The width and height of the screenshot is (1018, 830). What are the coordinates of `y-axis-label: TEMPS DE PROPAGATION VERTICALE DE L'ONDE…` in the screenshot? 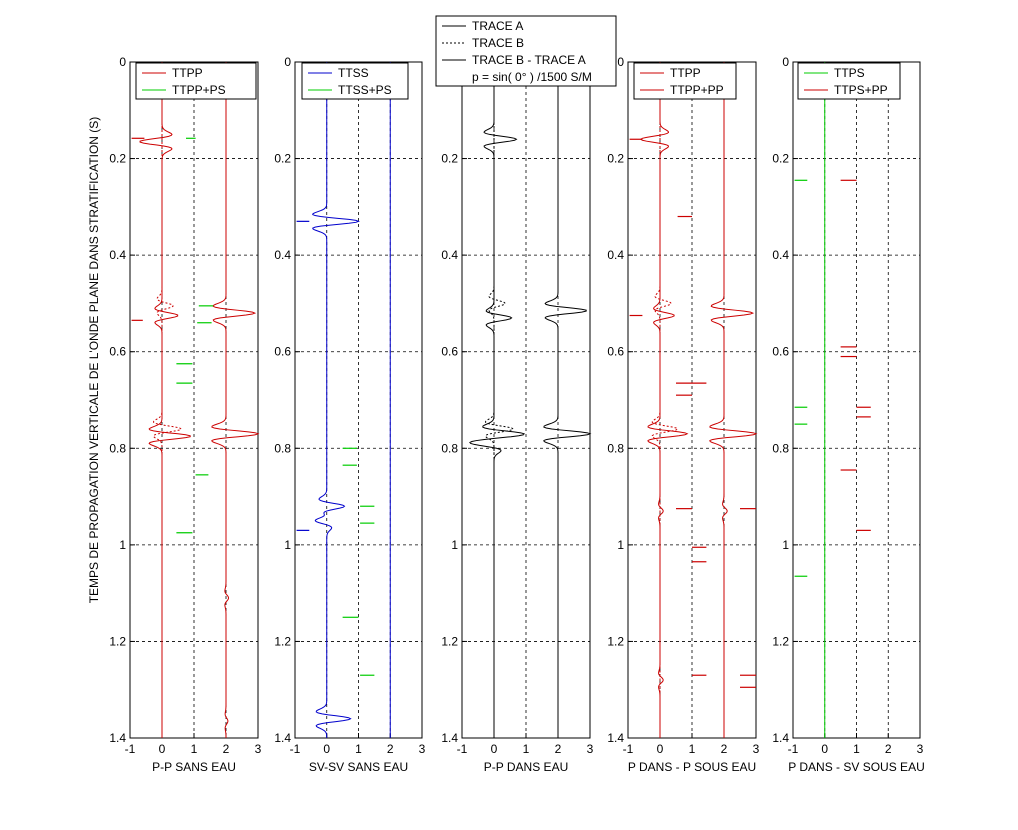 It's located at (94, 360).